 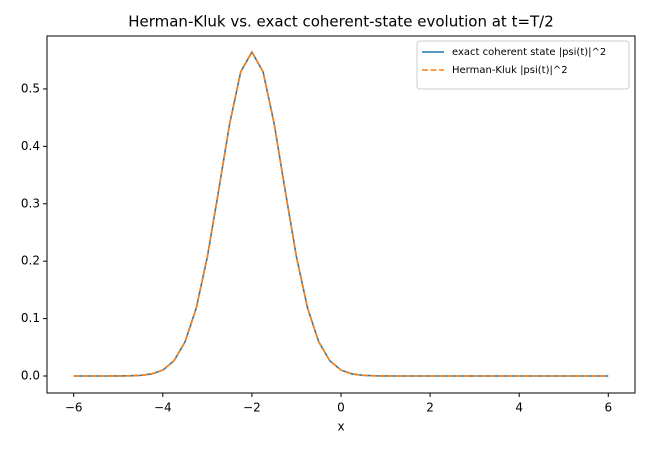 I want to click on legend-label: exact coherent state |psi(t)|^2, so click(x=529, y=52).